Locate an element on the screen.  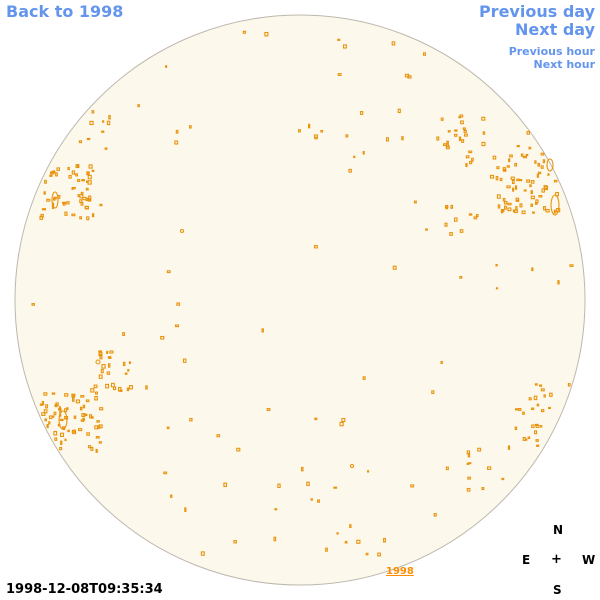
compass-south: S is located at coordinates (557, 590).